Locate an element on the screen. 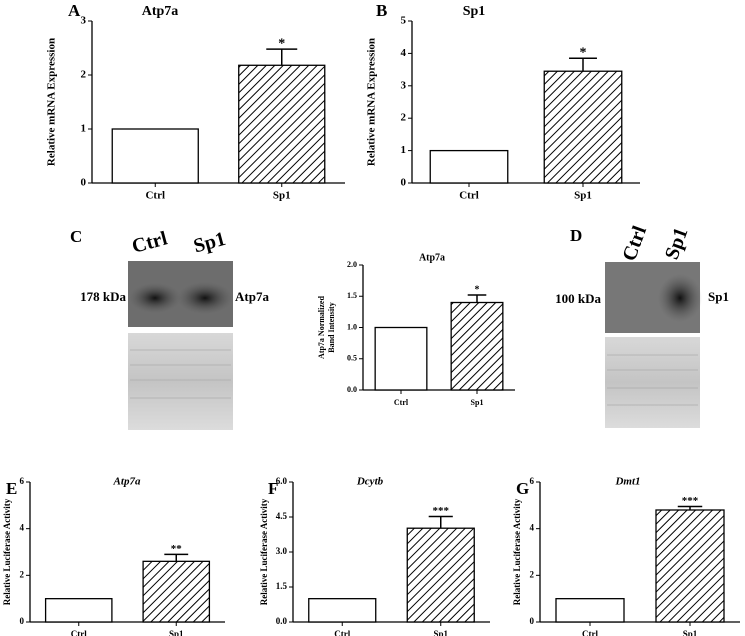  protein-label: Atp7a is located at coordinates (252, 296).